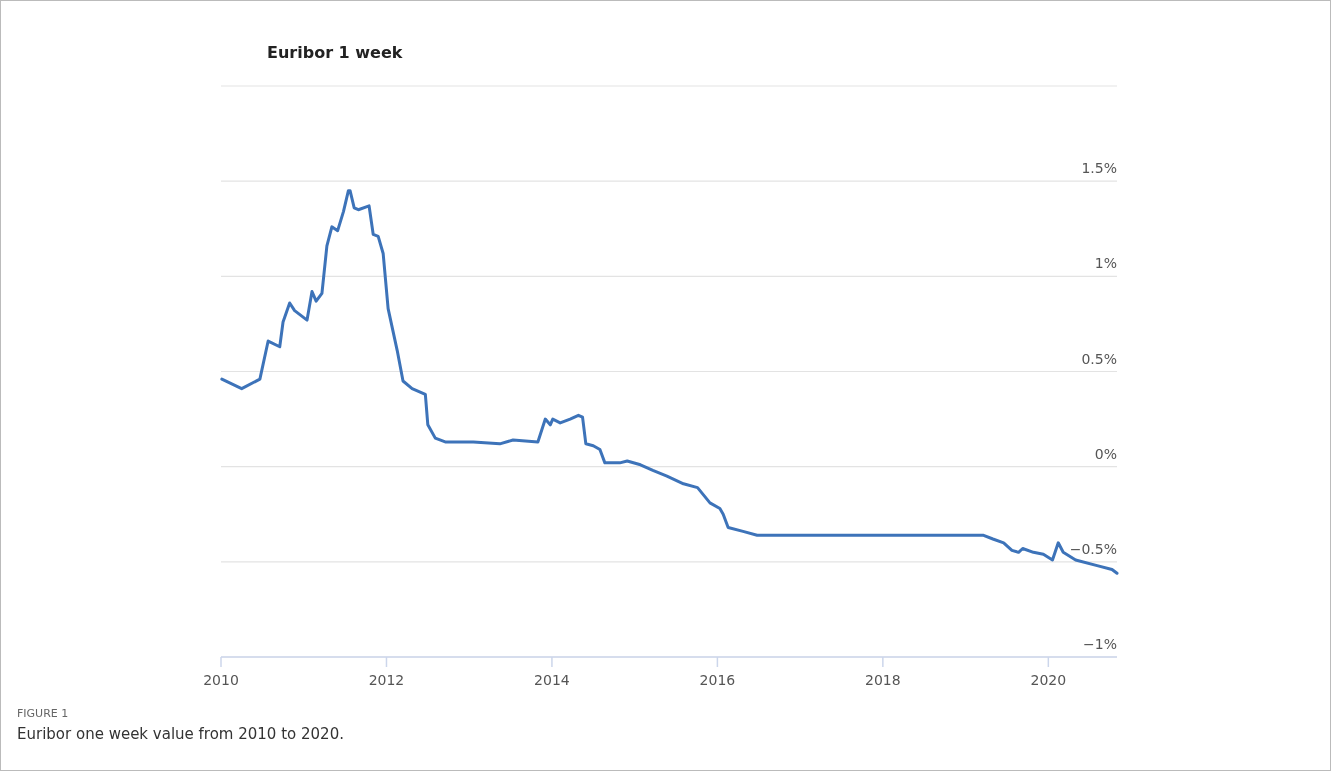 The image size is (1331, 771). I want to click on x-tick-label: 2014, so click(552, 680).